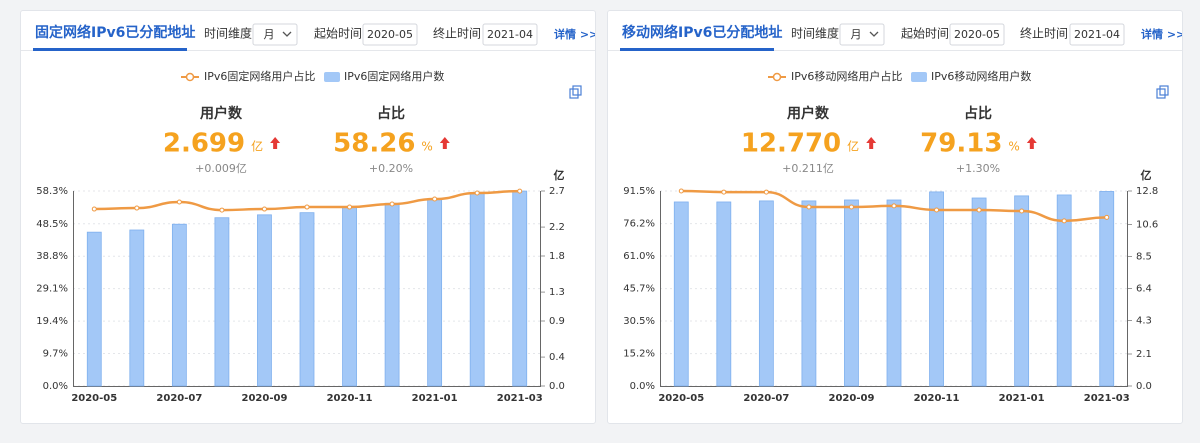 Image resolution: width=1200 pixels, height=443 pixels. Describe the element at coordinates (557, 321) in the screenshot. I see `y2-tick-label: 0.9` at that location.